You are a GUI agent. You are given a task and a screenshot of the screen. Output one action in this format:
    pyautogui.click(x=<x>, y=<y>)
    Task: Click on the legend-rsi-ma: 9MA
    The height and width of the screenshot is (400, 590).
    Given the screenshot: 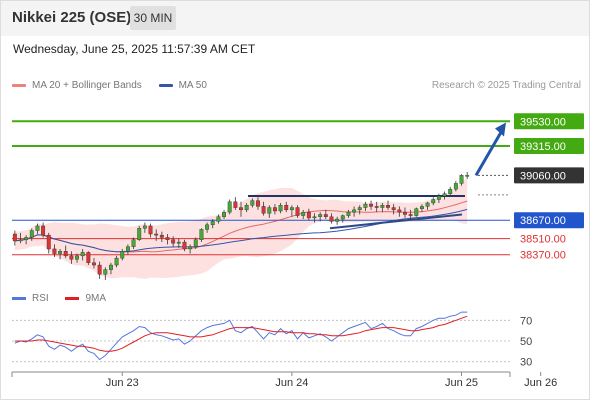 What is the action you would take?
    pyautogui.click(x=85, y=298)
    